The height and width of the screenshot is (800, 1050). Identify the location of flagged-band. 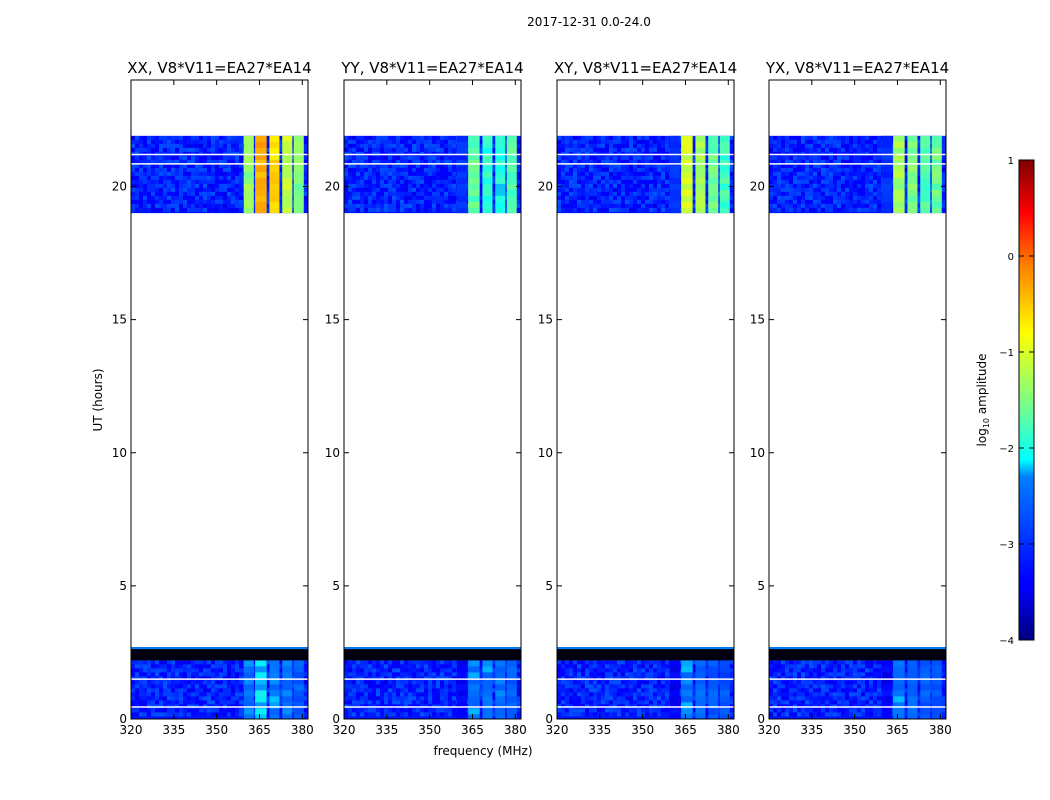
(219, 654).